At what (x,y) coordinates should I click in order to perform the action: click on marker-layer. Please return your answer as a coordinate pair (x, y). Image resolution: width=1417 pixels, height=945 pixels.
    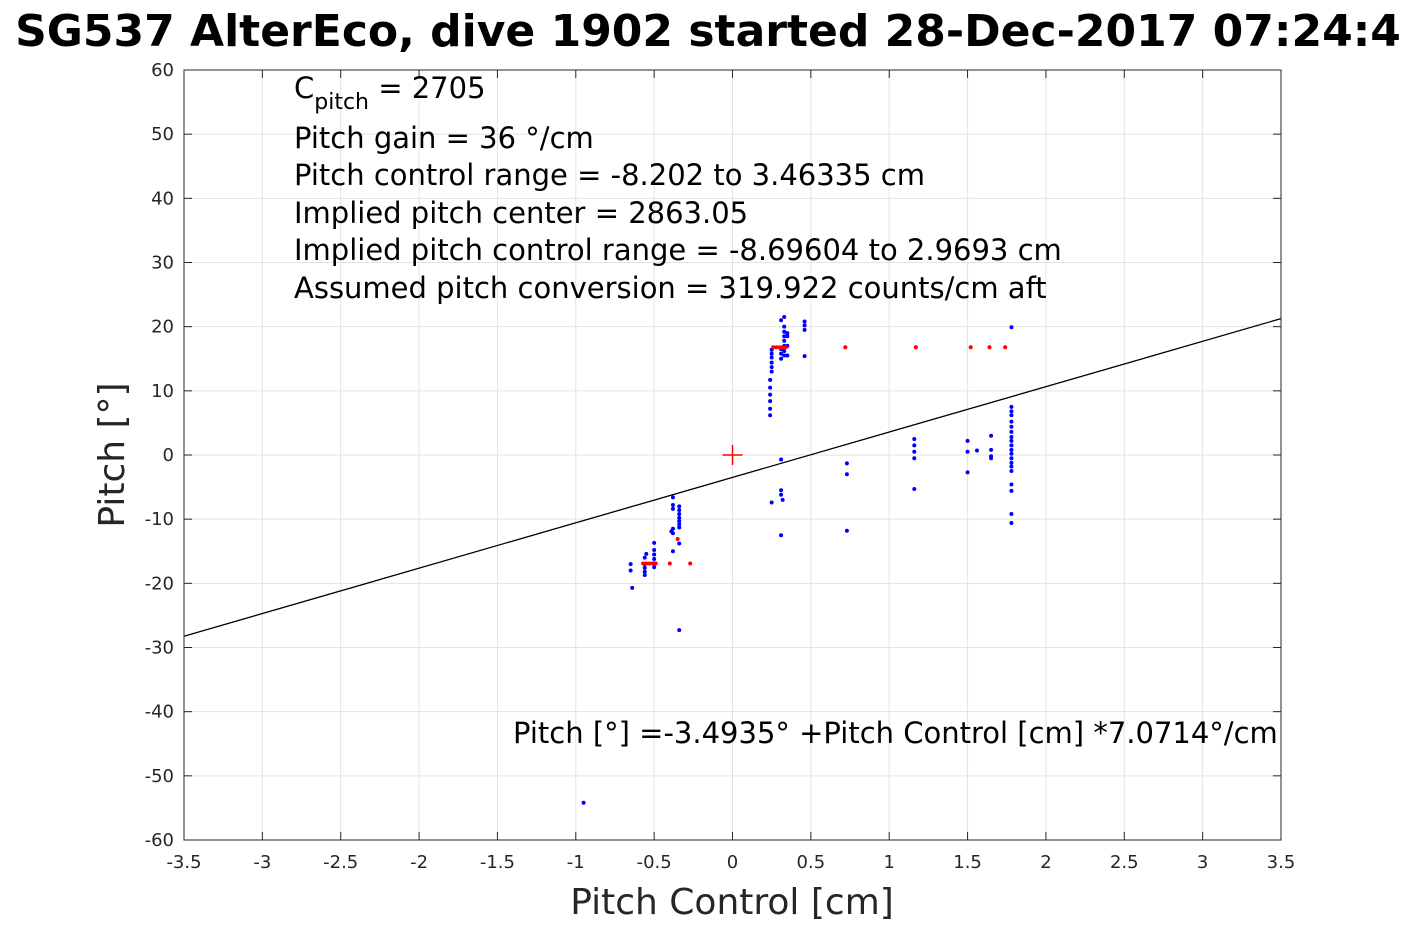
    Looking at the image, I should click on (732, 455).